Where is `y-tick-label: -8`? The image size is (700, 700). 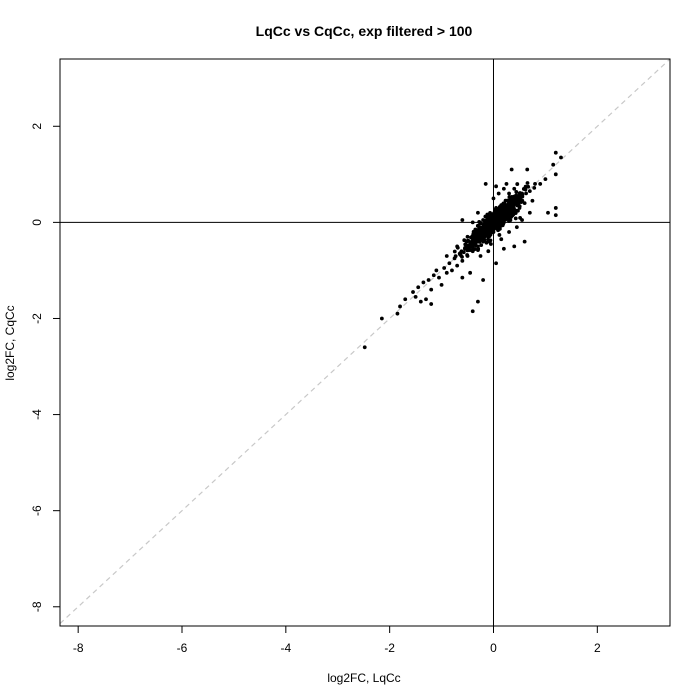
y-tick-label: -8 is located at coordinates (37, 606).